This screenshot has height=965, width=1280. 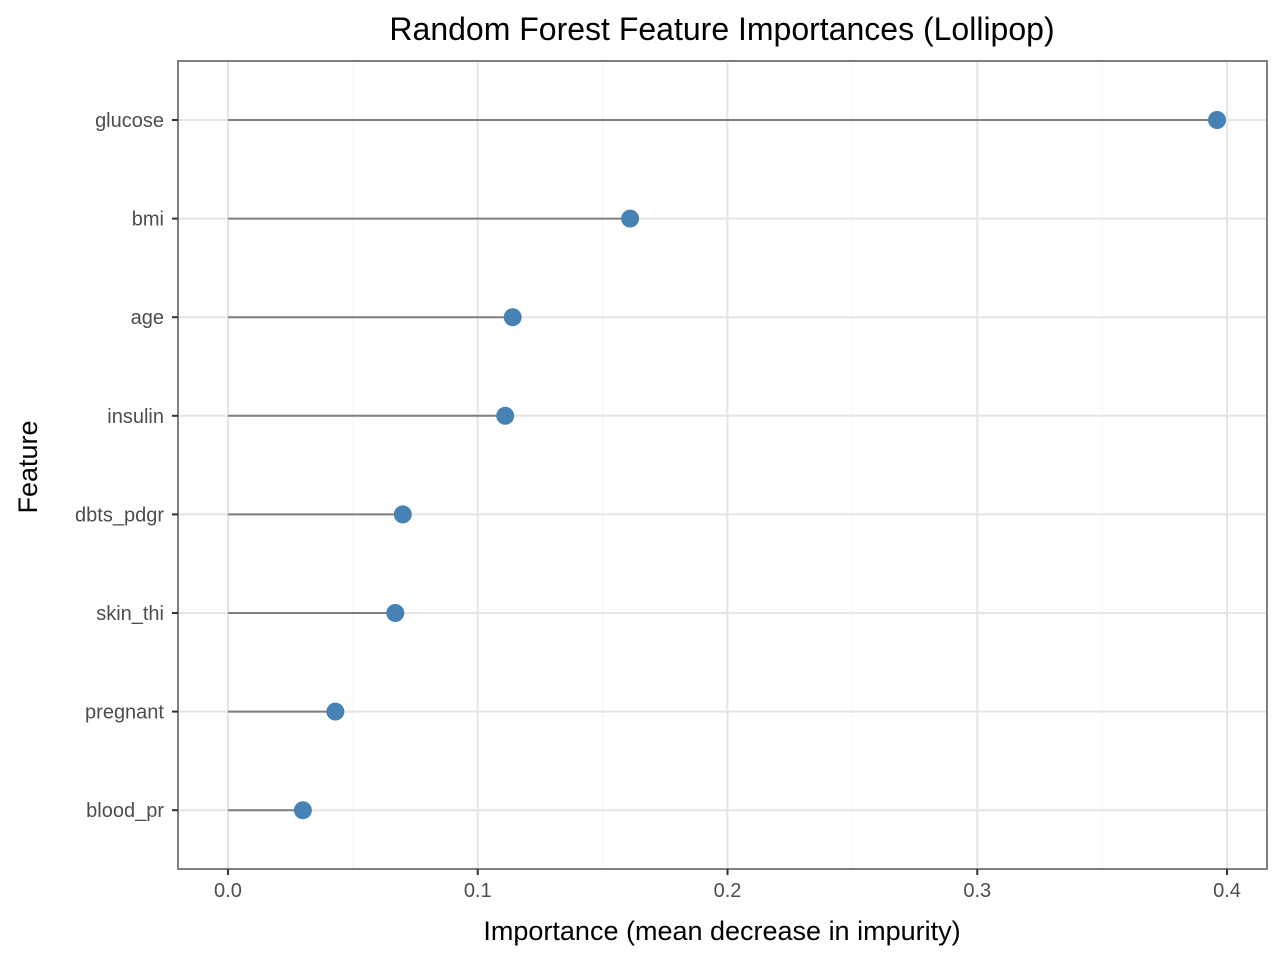 What do you see at coordinates (135, 417) in the screenshot?
I see `y-tick-label: insulin` at bounding box center [135, 417].